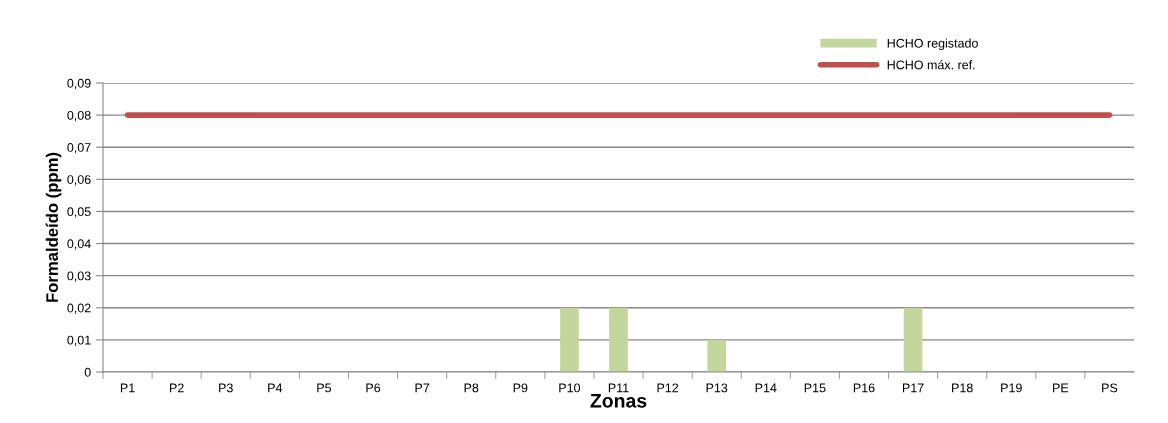 Image resolution: width=1168 pixels, height=423 pixels. I want to click on x-tick-label: P2, so click(177, 388).